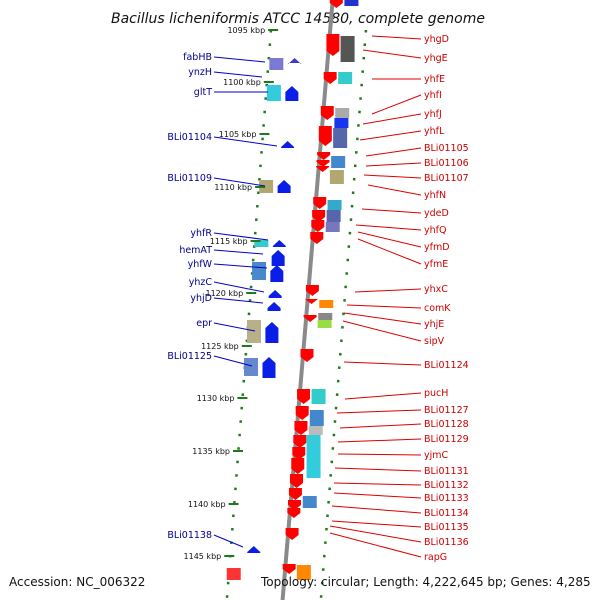  What do you see at coordinates (446, 471) in the screenshot?
I see `reverse-gene-label: BLi01131` at bounding box center [446, 471].